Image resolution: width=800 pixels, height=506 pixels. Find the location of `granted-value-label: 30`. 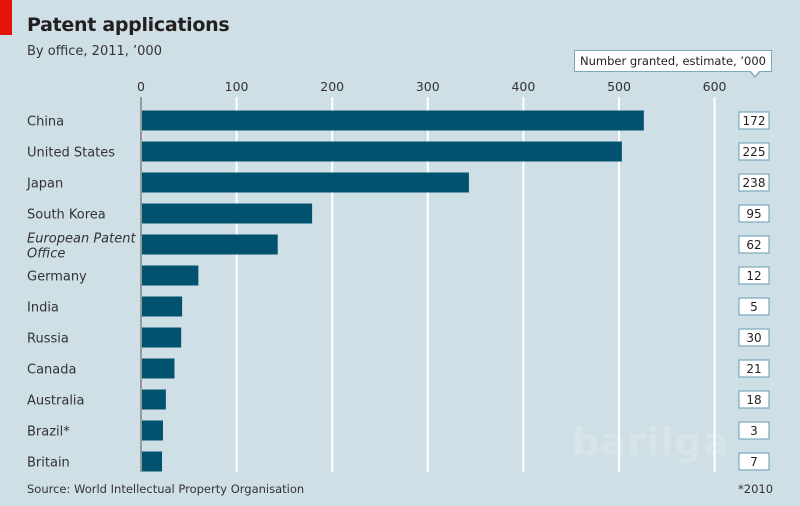

granted-value-label: 30 is located at coordinates (753, 338).